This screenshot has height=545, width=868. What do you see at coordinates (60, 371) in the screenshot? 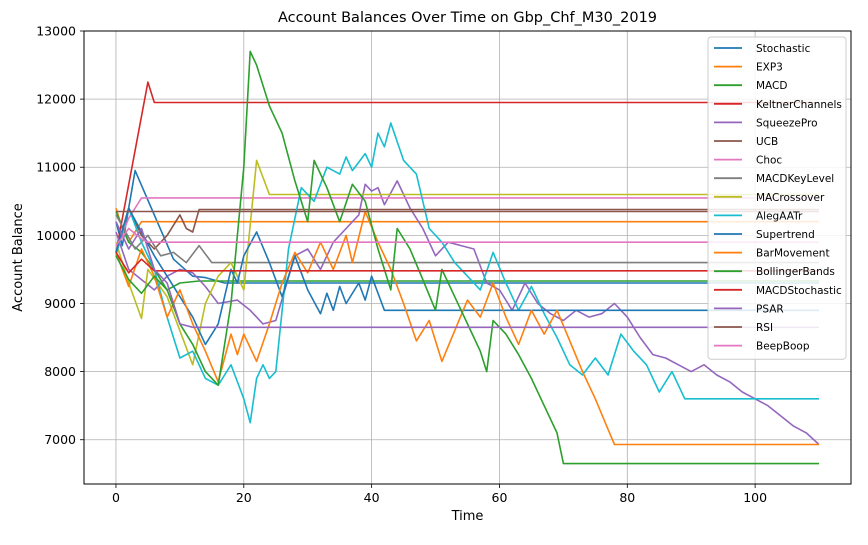
I see `y-tick-label: 8000` at bounding box center [60, 371].